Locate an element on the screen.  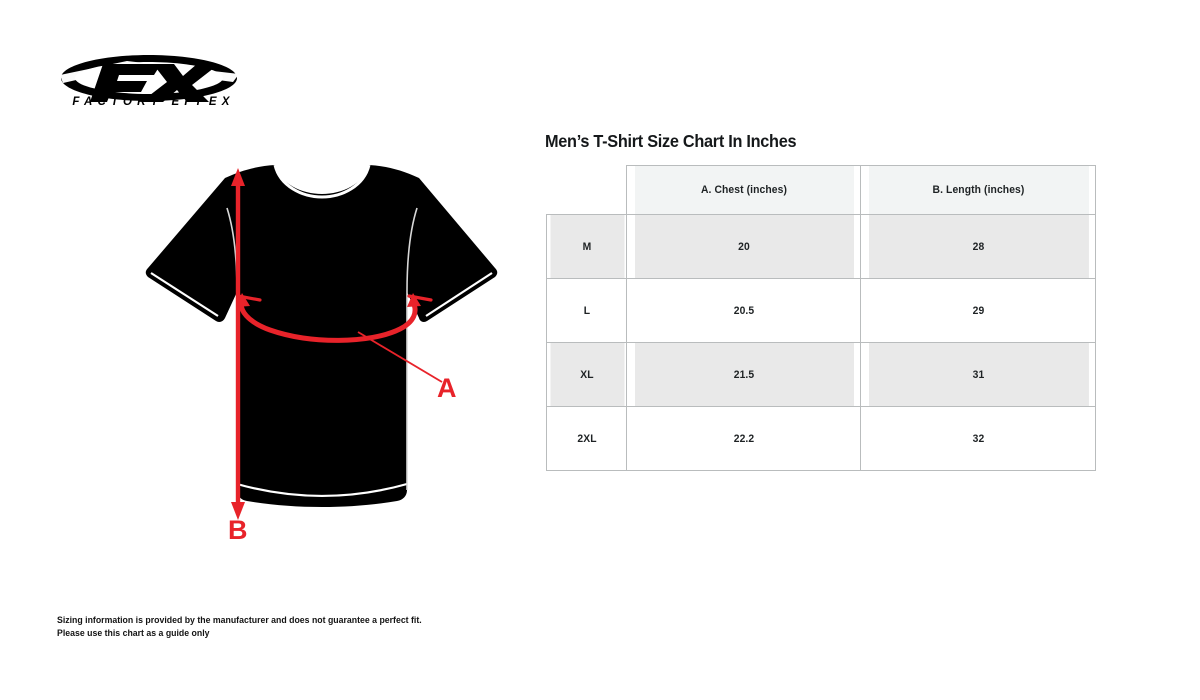
table-header-row: A. Chest (inches) B. Length (inches) is located at coordinates (821, 190).